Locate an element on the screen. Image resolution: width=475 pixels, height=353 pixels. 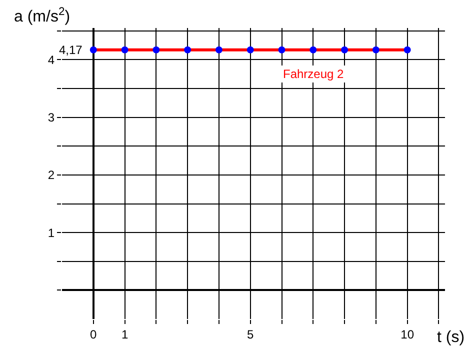
x-tick-label: 1 is located at coordinates (124, 334).